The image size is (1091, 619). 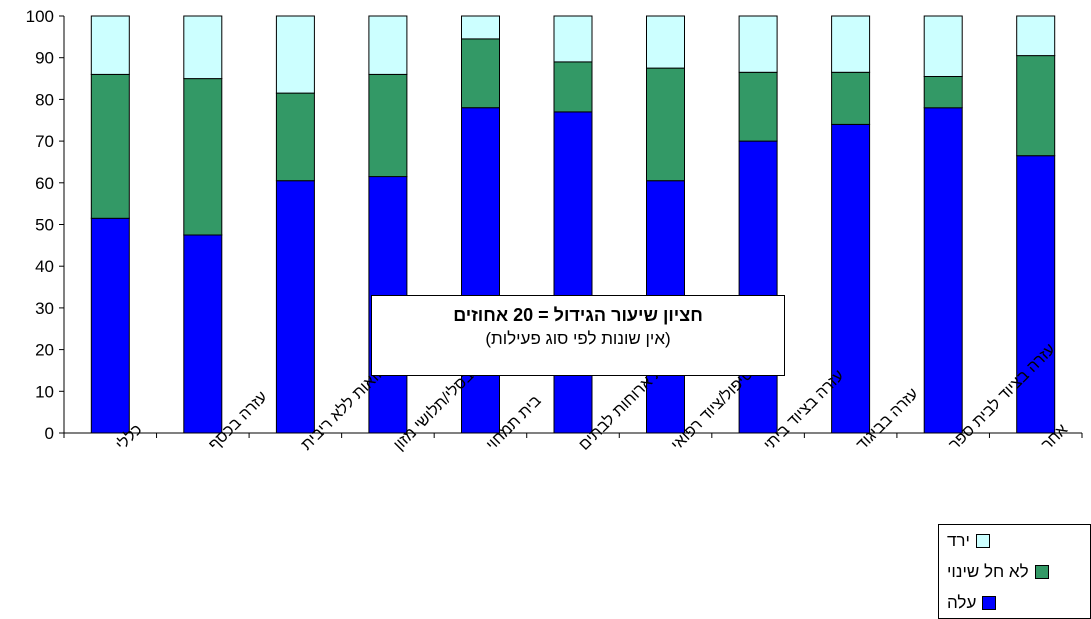 What do you see at coordinates (44, 308) in the screenshot?
I see `y-tick-label: 30` at bounding box center [44, 308].